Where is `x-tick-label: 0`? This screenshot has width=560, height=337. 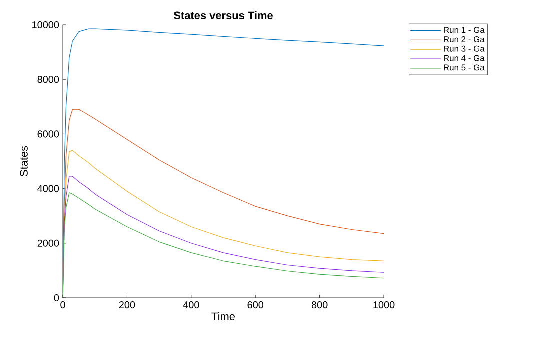
x-tick-label: 0 is located at coordinates (63, 305).